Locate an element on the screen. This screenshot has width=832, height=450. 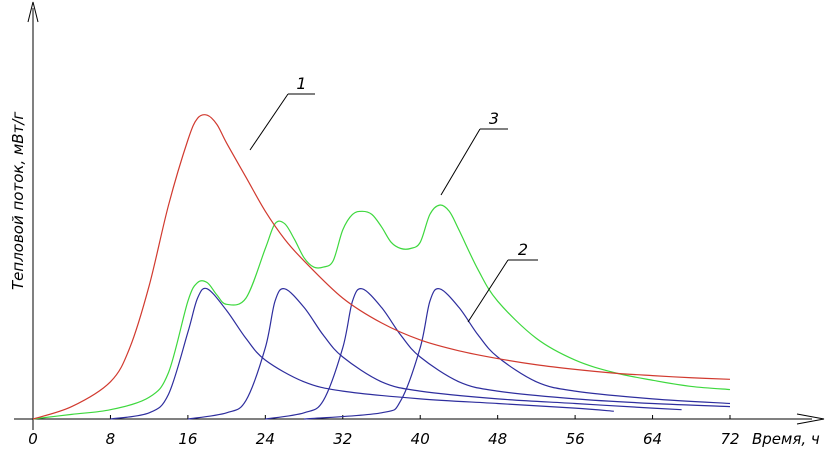
x-tick-label: 40 is located at coordinates (420, 439).